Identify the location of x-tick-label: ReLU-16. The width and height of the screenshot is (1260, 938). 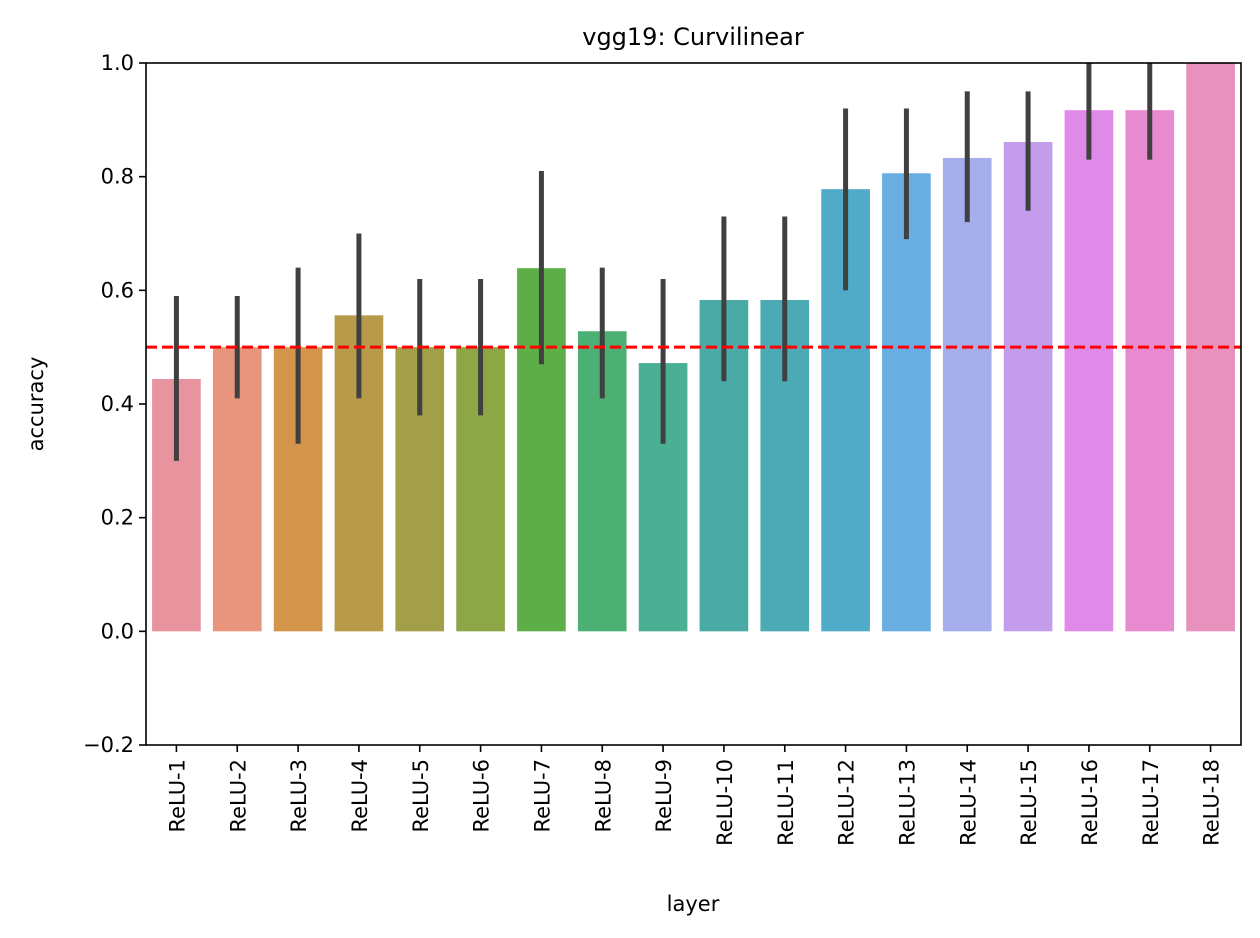
(1090, 802).